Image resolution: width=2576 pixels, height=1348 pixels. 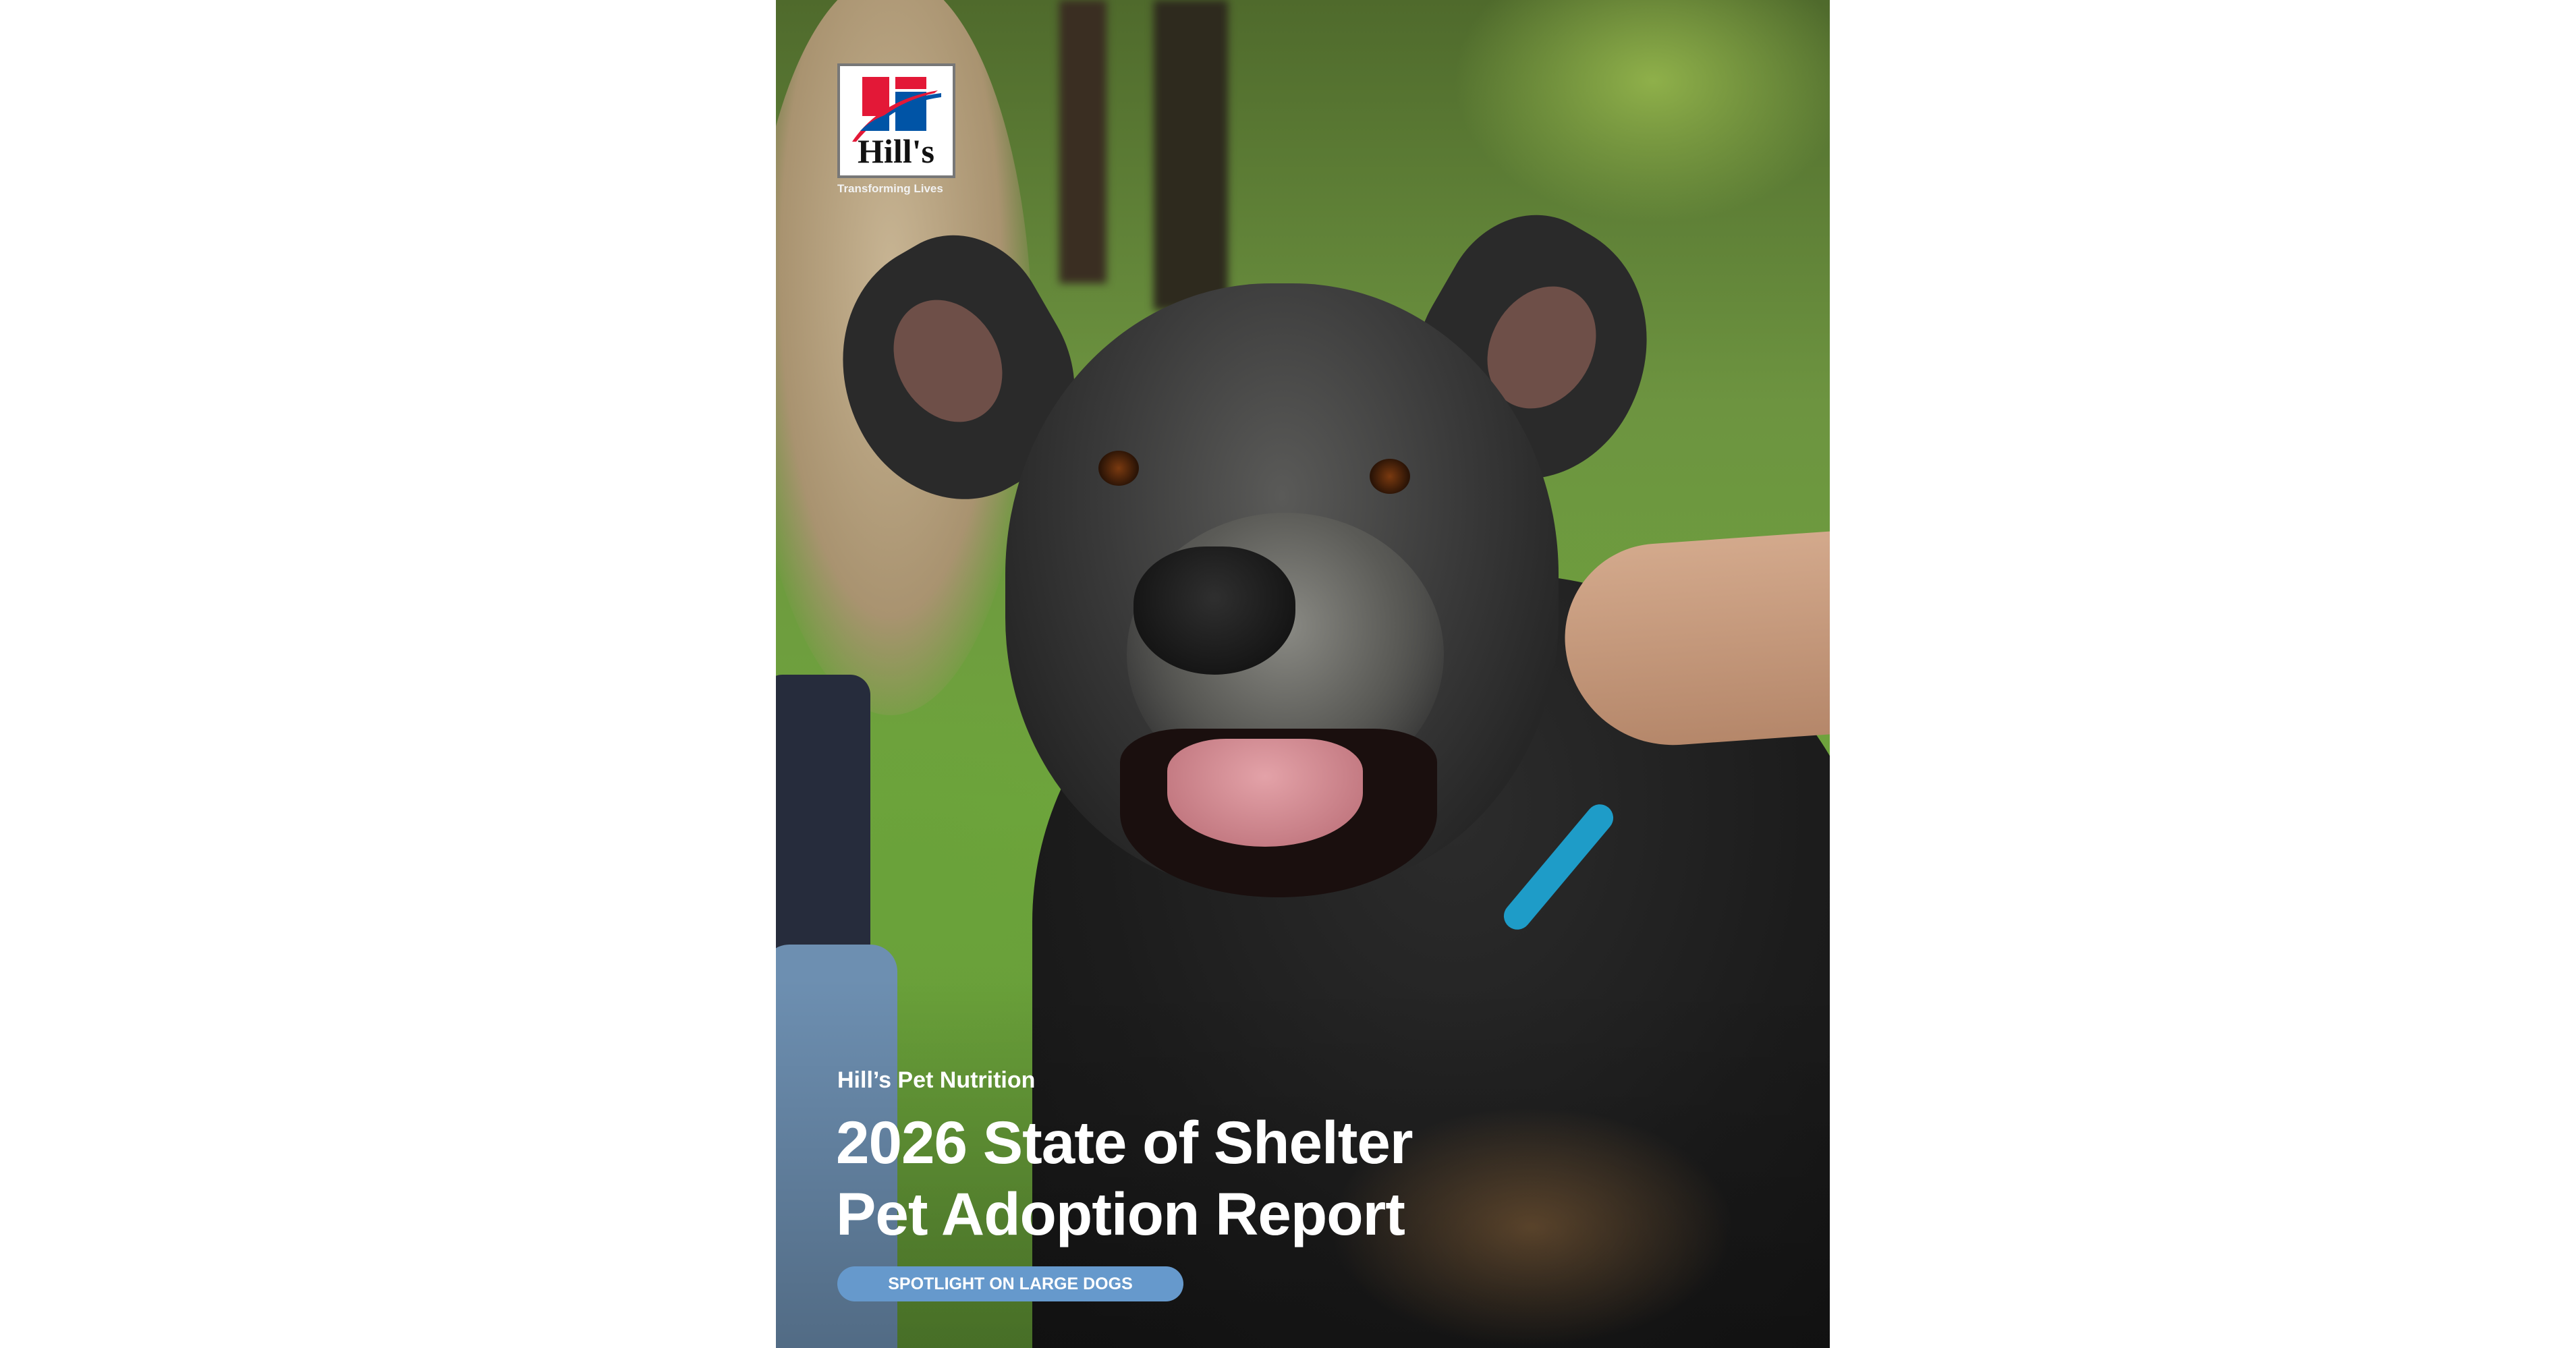 What do you see at coordinates (1010, 1283) in the screenshot?
I see `spotlight-badge: SPOTLIGHT ON LARGE DOGS` at bounding box center [1010, 1283].